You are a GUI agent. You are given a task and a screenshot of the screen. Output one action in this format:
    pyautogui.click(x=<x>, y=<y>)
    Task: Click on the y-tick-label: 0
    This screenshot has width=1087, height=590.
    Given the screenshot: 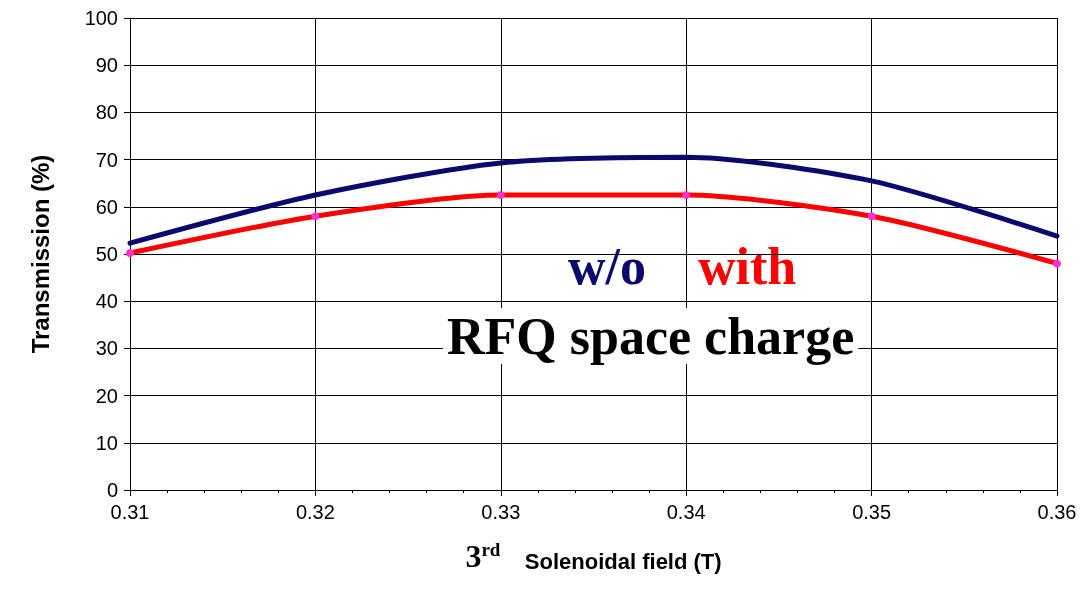 What is the action you would take?
    pyautogui.click(x=112, y=490)
    